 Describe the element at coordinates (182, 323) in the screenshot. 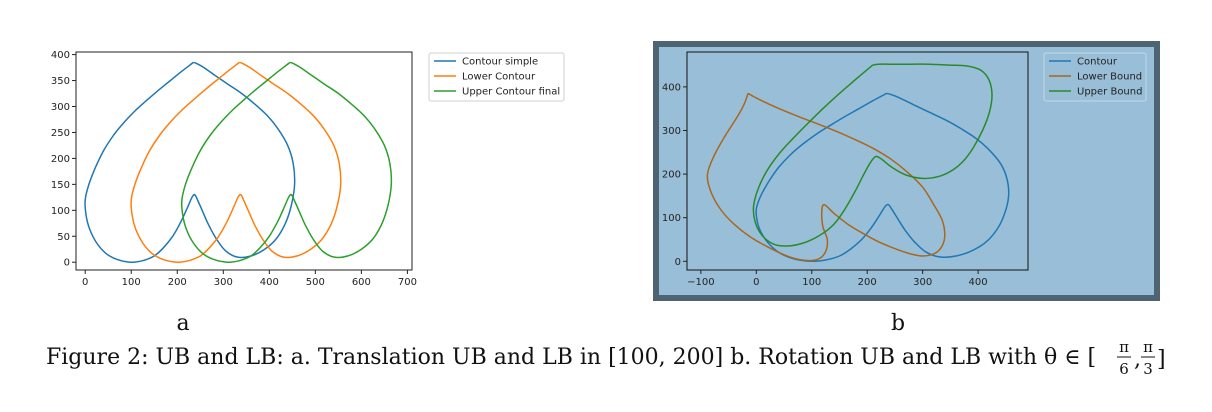

I see `panel-a-letter: a` at that location.